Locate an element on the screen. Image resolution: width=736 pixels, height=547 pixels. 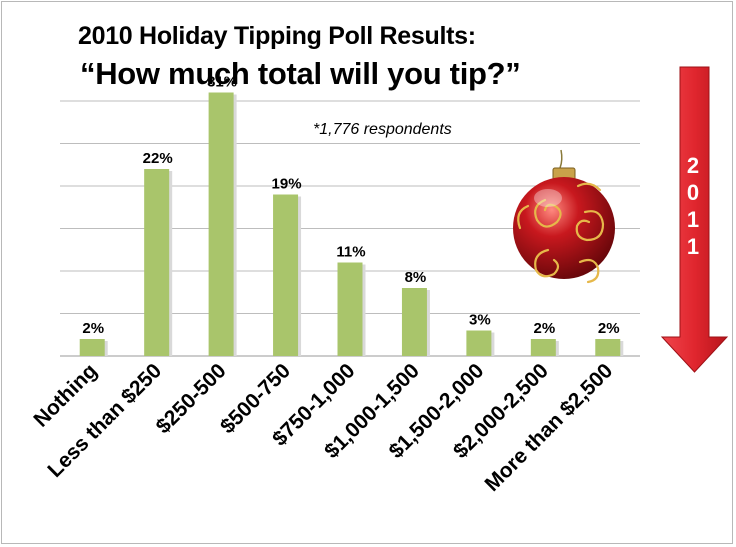
ornament-hook is located at coordinates (561, 159).